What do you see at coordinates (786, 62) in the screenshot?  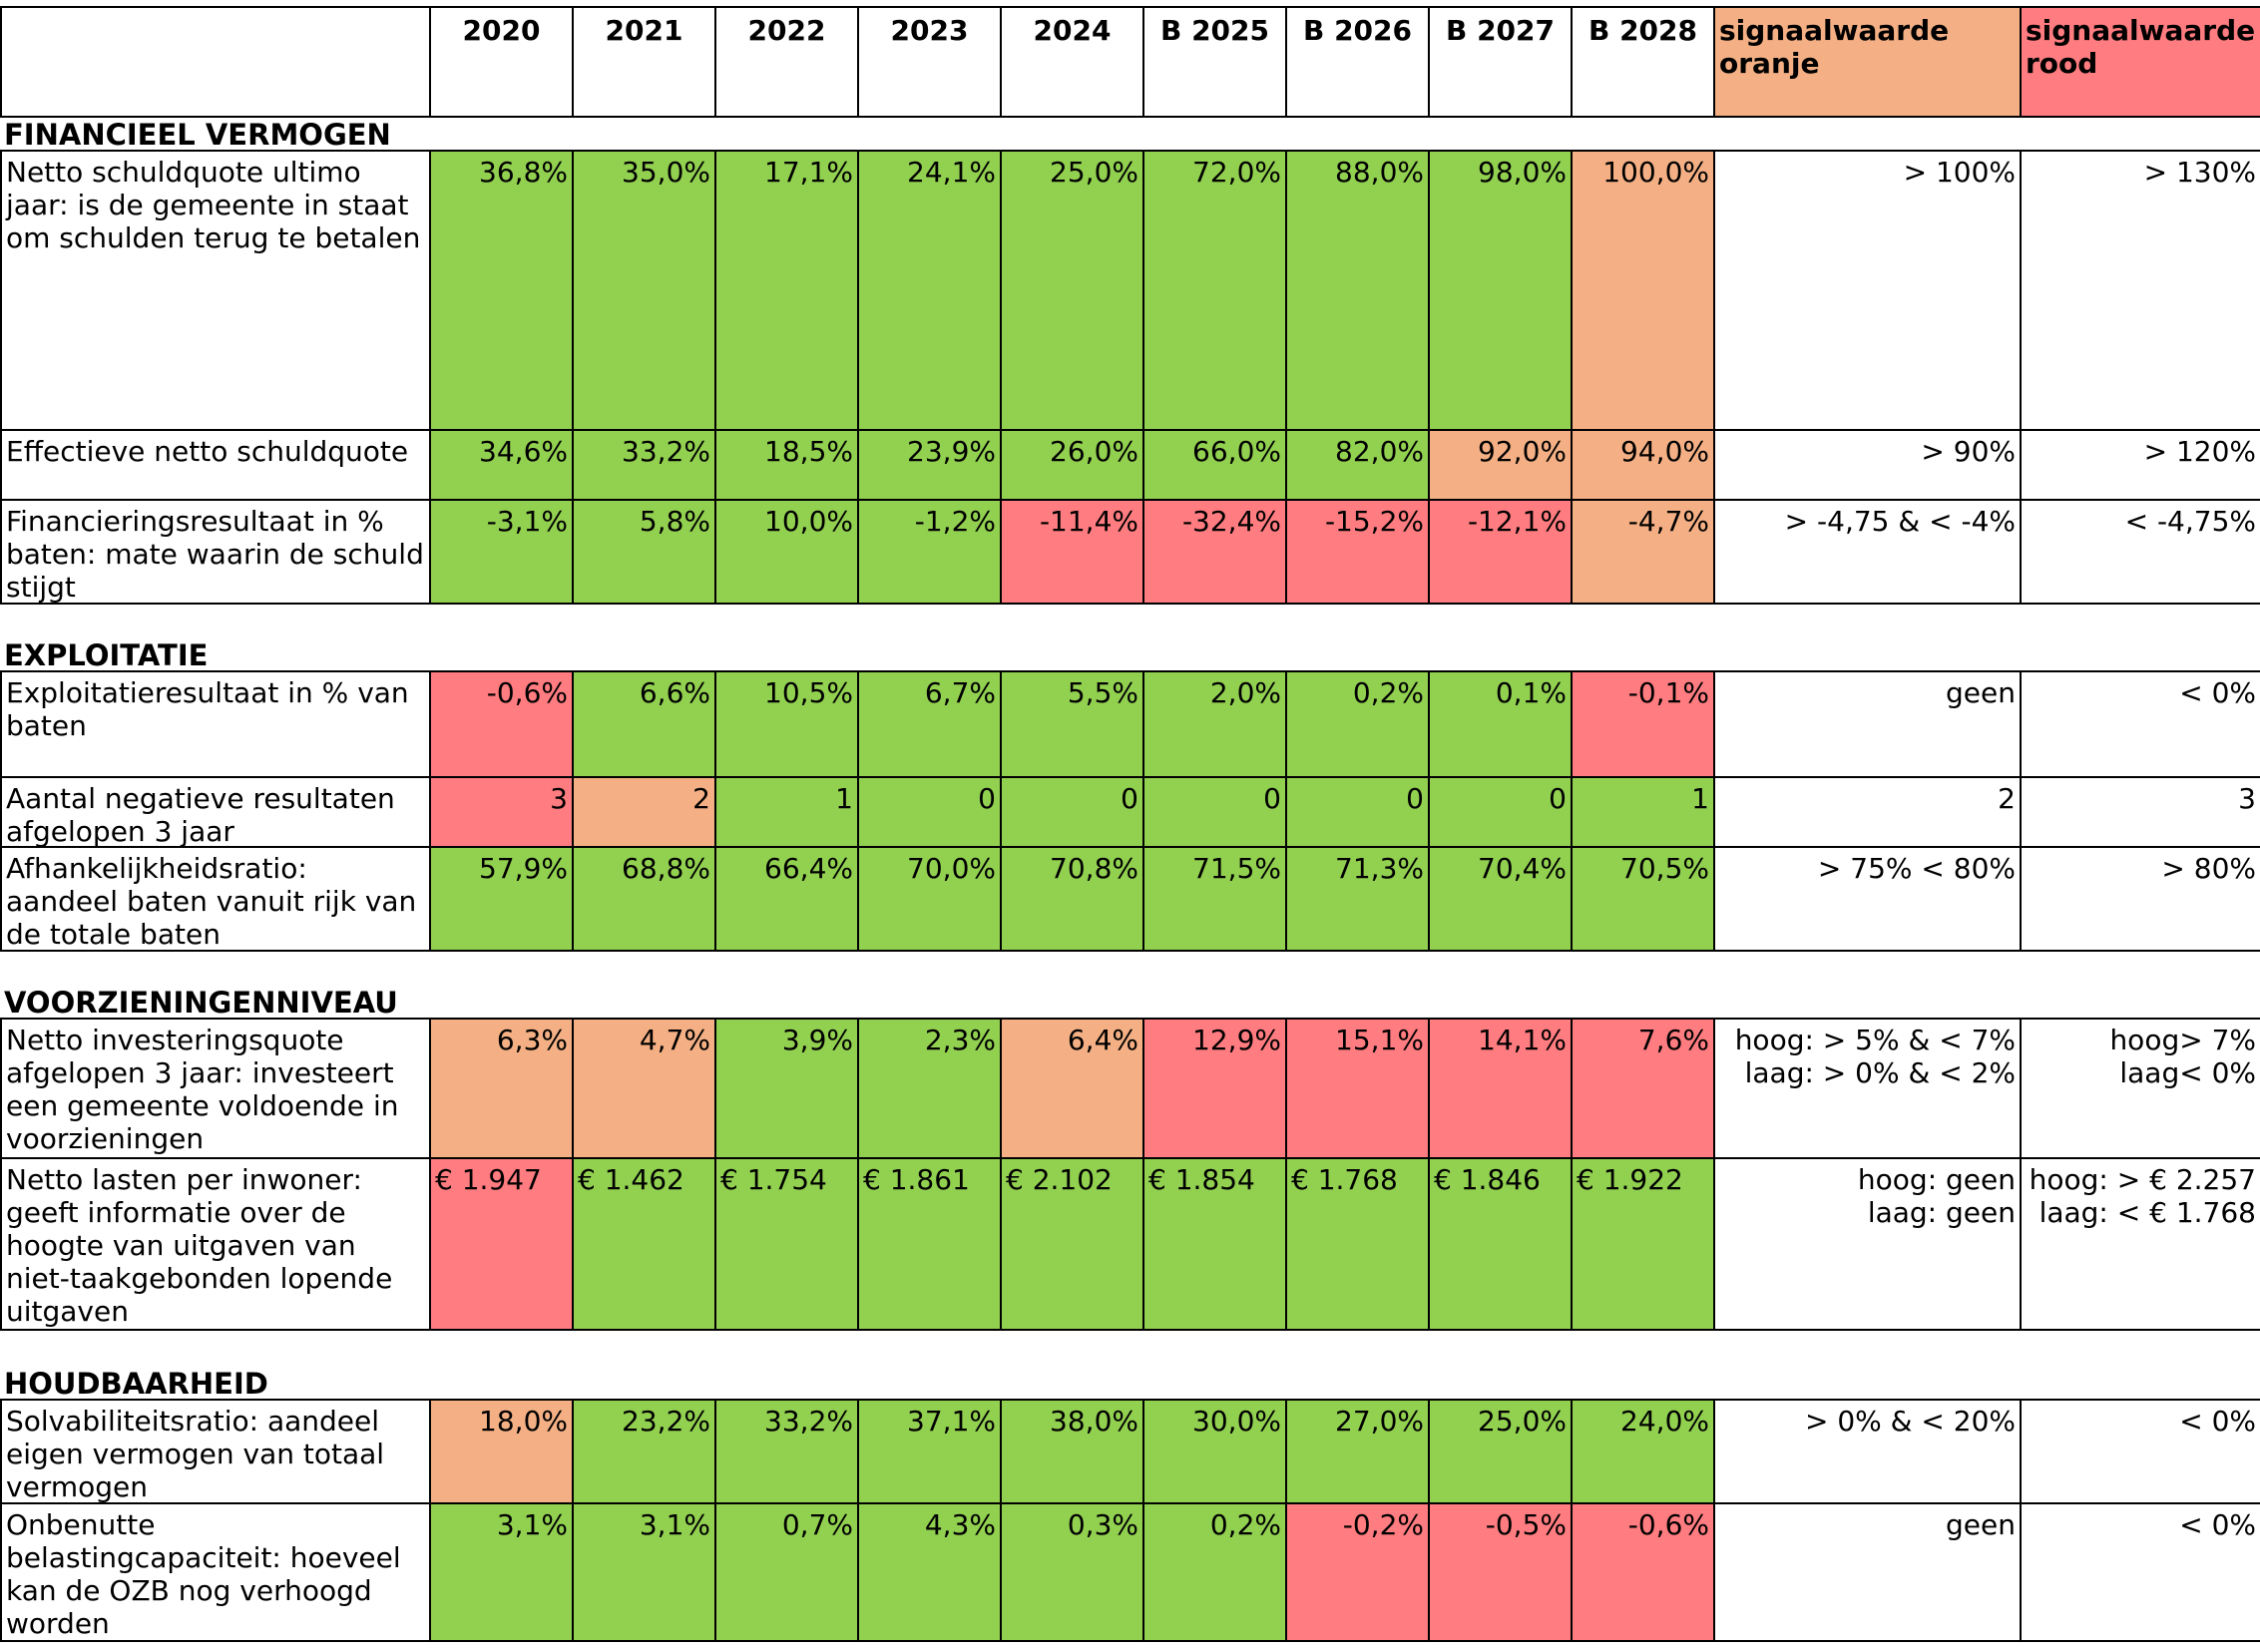 I see `header-year-cell: 2022` at bounding box center [786, 62].